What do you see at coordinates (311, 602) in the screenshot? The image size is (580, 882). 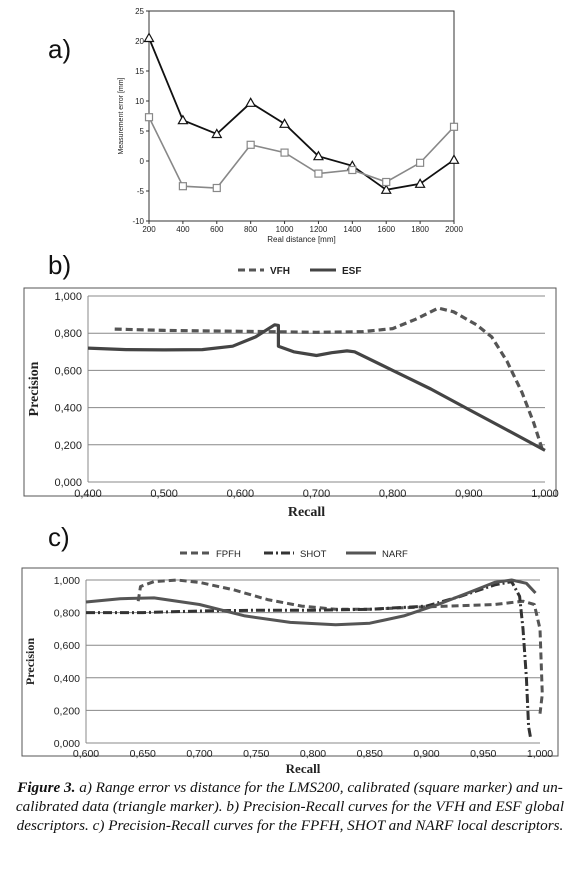 I see `series-line-narf` at bounding box center [311, 602].